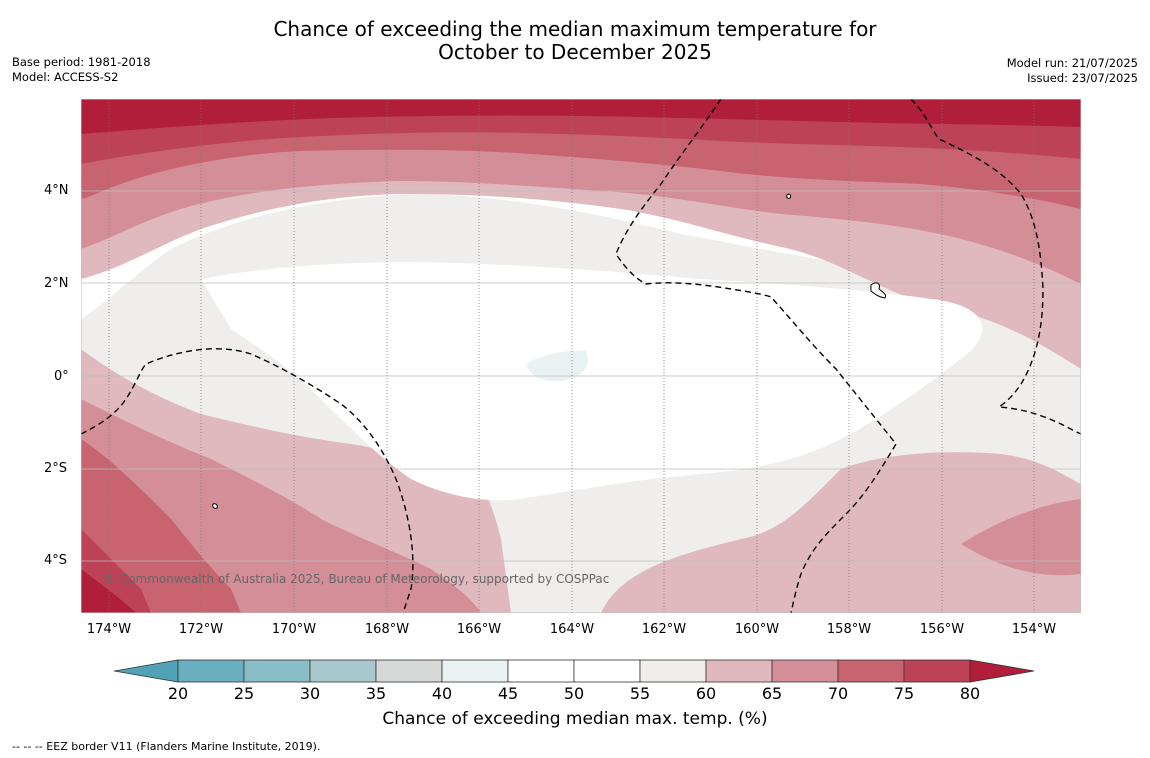 The image size is (1150, 758). I want to click on lon-label-162w: 162°W, so click(664, 629).